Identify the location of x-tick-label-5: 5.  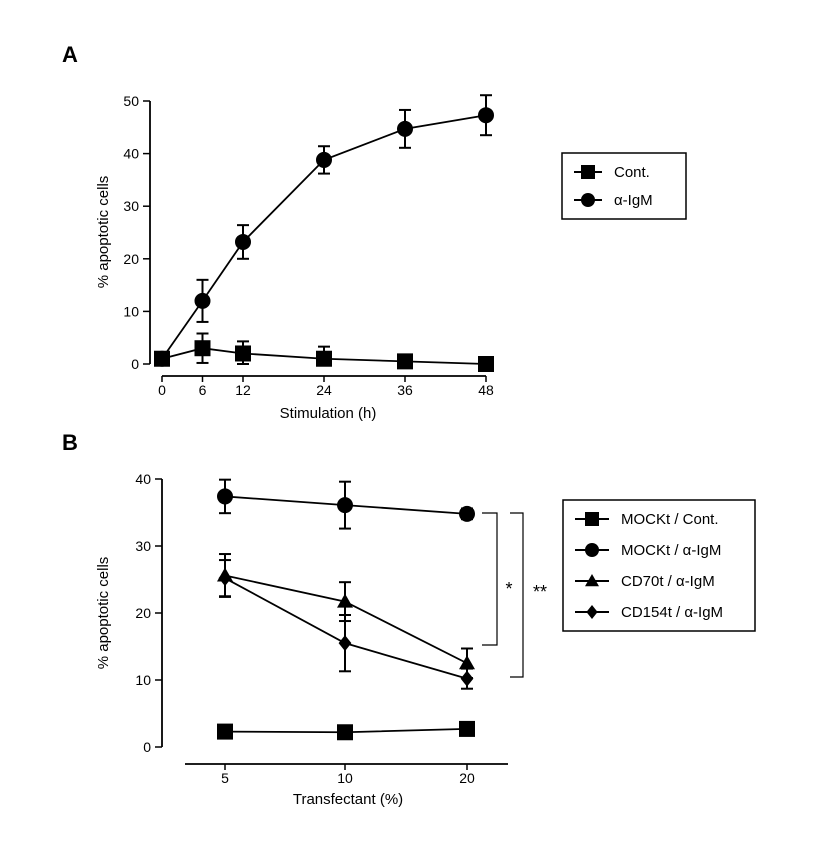
(225, 778).